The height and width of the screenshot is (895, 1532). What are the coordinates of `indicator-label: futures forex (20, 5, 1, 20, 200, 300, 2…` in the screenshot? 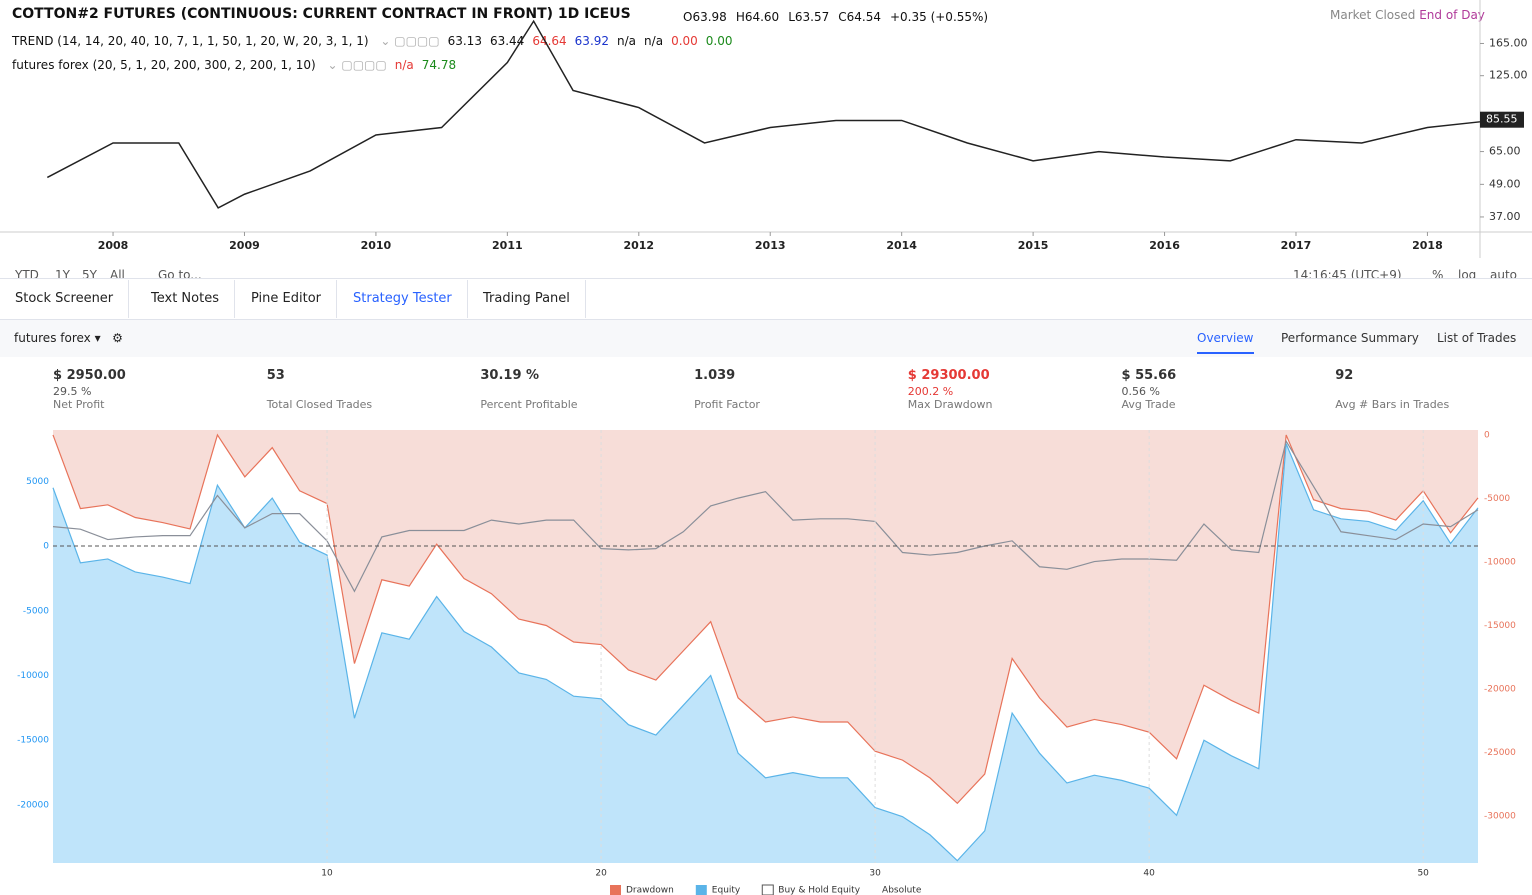 It's located at (164, 65).